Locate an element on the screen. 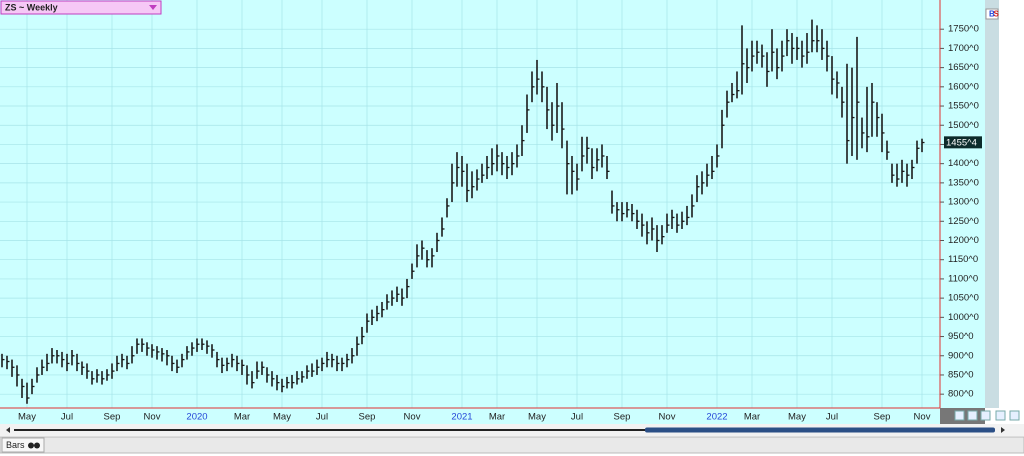 Image resolution: width=1024 pixels, height=456 pixels. y-tick-label: 1250^0 is located at coordinates (963, 221).